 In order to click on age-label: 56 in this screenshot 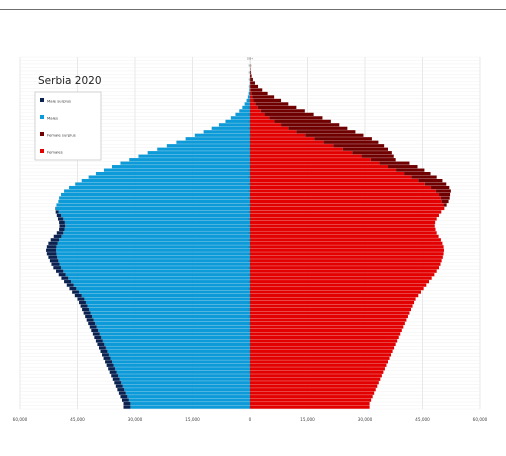, I will do `click(250, 212)`.